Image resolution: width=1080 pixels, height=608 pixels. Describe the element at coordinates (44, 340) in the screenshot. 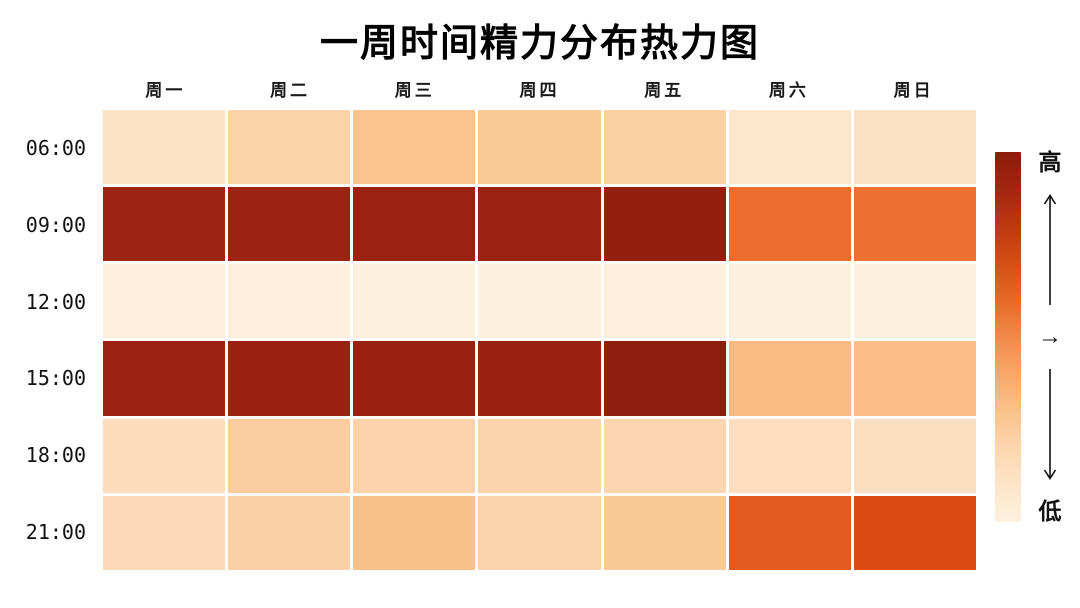

I see `y-axis-labels: 06:00 09:00 12:00 15:00 18:00 21:00` at that location.